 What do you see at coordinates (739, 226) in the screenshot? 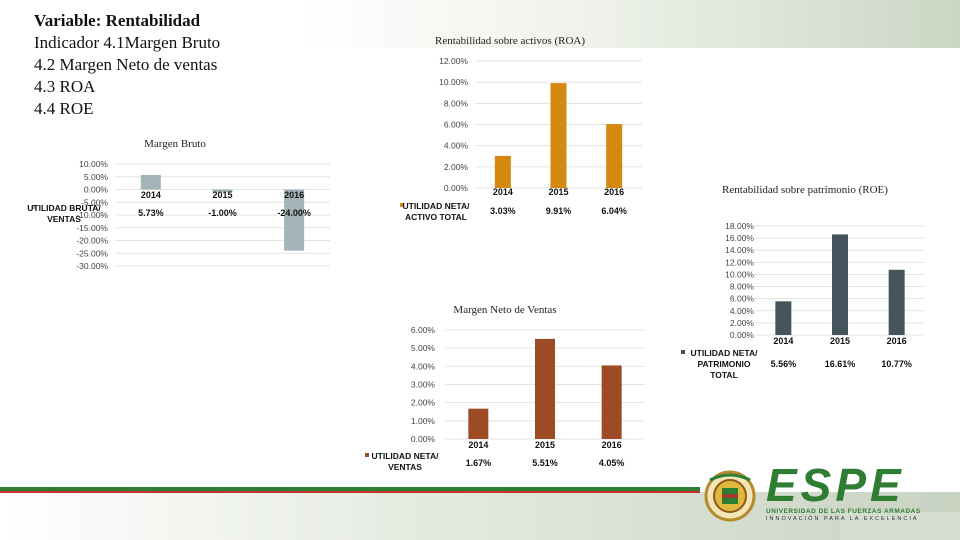
I see `y-tick-label: 18.00%` at bounding box center [739, 226].